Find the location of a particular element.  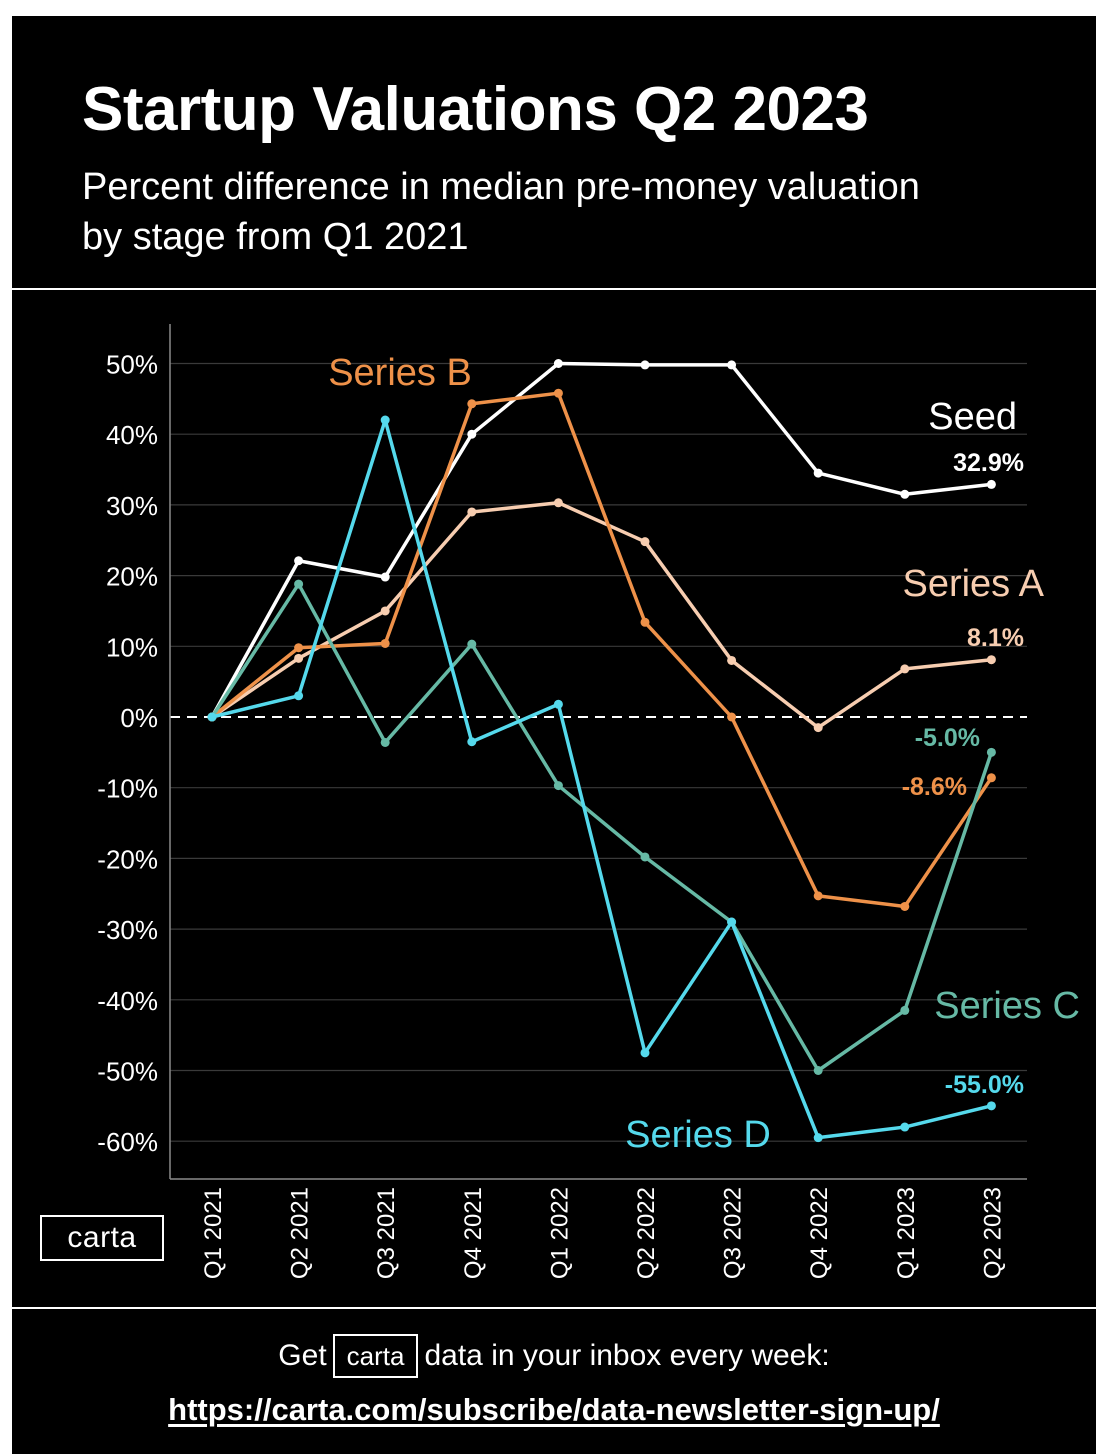

newsletter-callout: Get carta data in your inbox every week: is located at coordinates (554, 1356).